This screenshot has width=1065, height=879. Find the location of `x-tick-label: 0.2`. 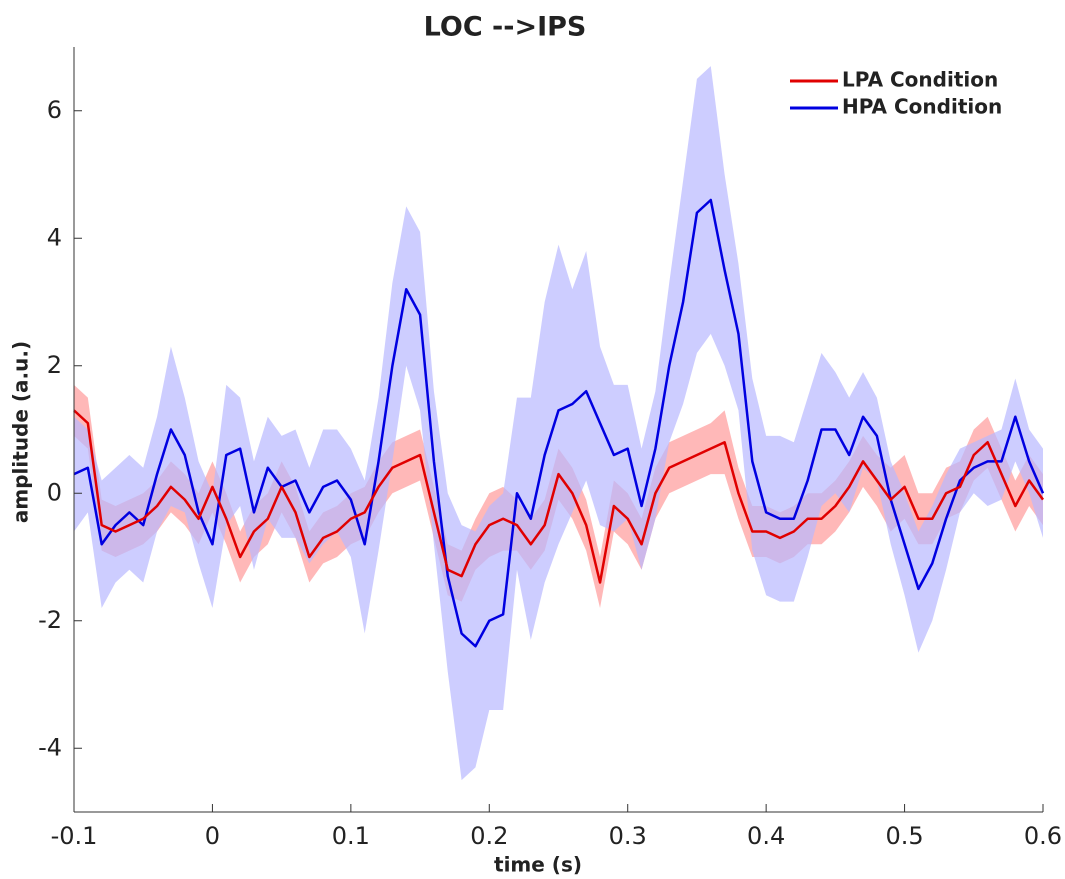

x-tick-label: 0.2 is located at coordinates (489, 836).